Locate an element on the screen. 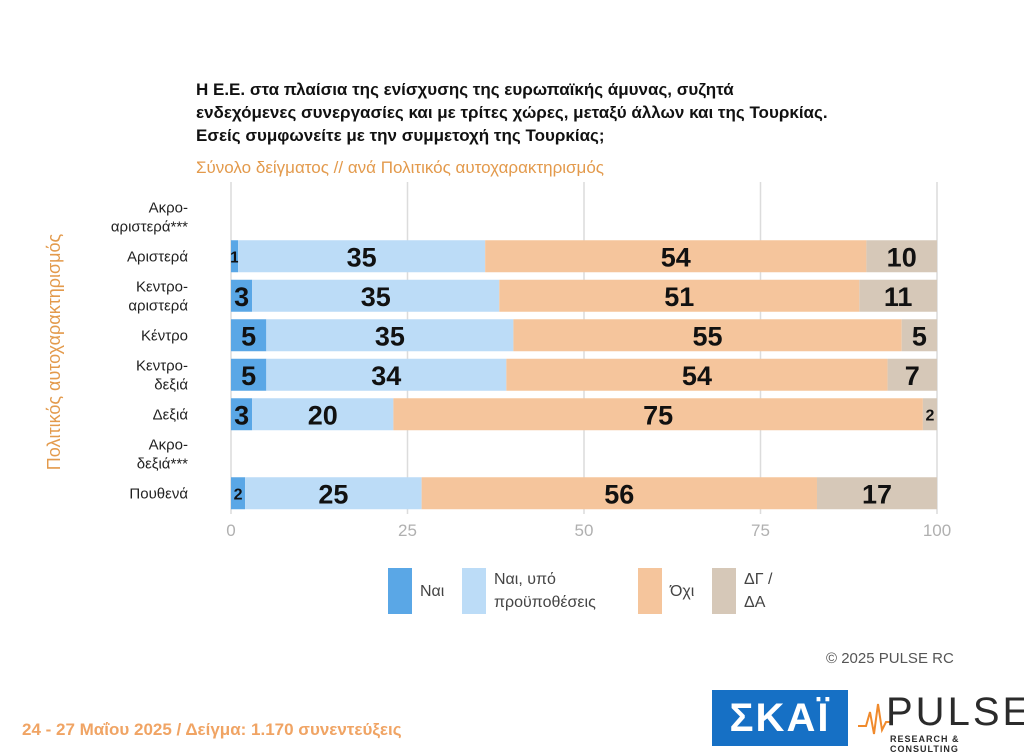 The image size is (1024, 756). data-label: 1 is located at coordinates (234, 257).